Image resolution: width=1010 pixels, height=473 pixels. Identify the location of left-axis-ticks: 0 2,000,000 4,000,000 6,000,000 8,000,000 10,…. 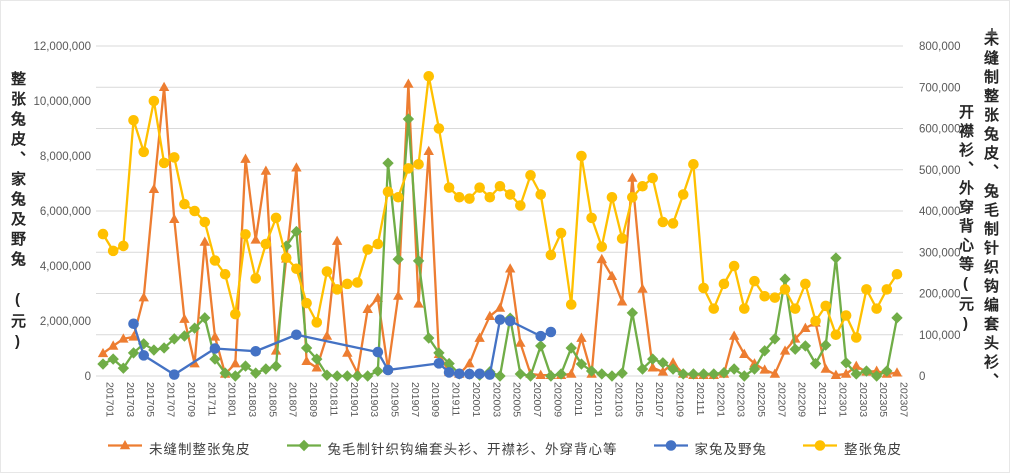
(62, 212).